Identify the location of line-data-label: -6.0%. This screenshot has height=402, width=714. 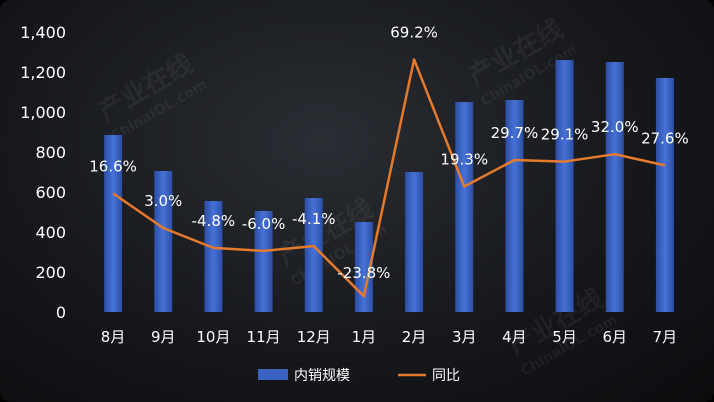
(264, 224).